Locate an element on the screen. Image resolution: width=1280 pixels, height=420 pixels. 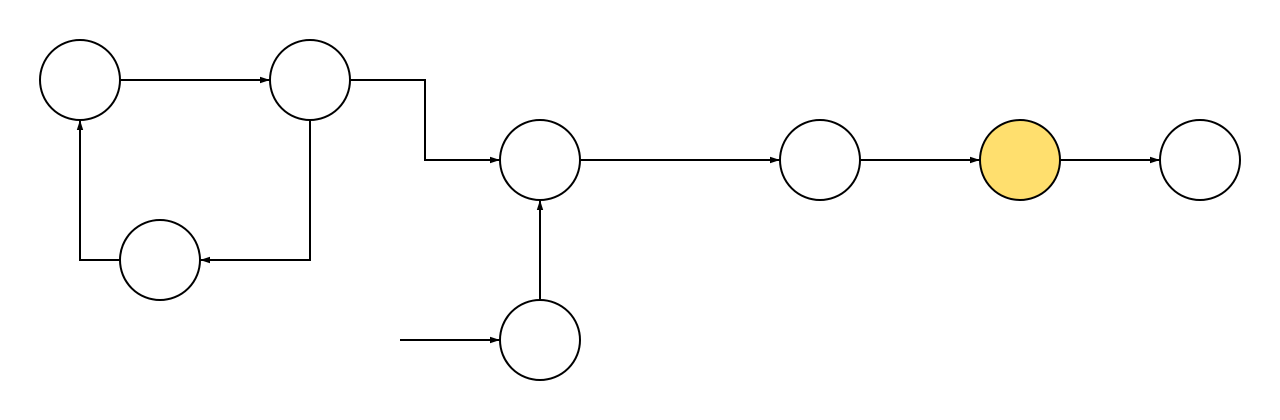
node-d is located at coordinates (540, 160).